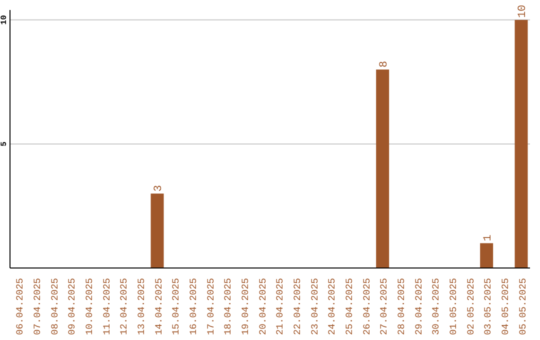 This screenshot has height=340, width=540. Describe the element at coordinates (54, 307) in the screenshot. I see `x-tick-label: 08.04.2025` at that location.